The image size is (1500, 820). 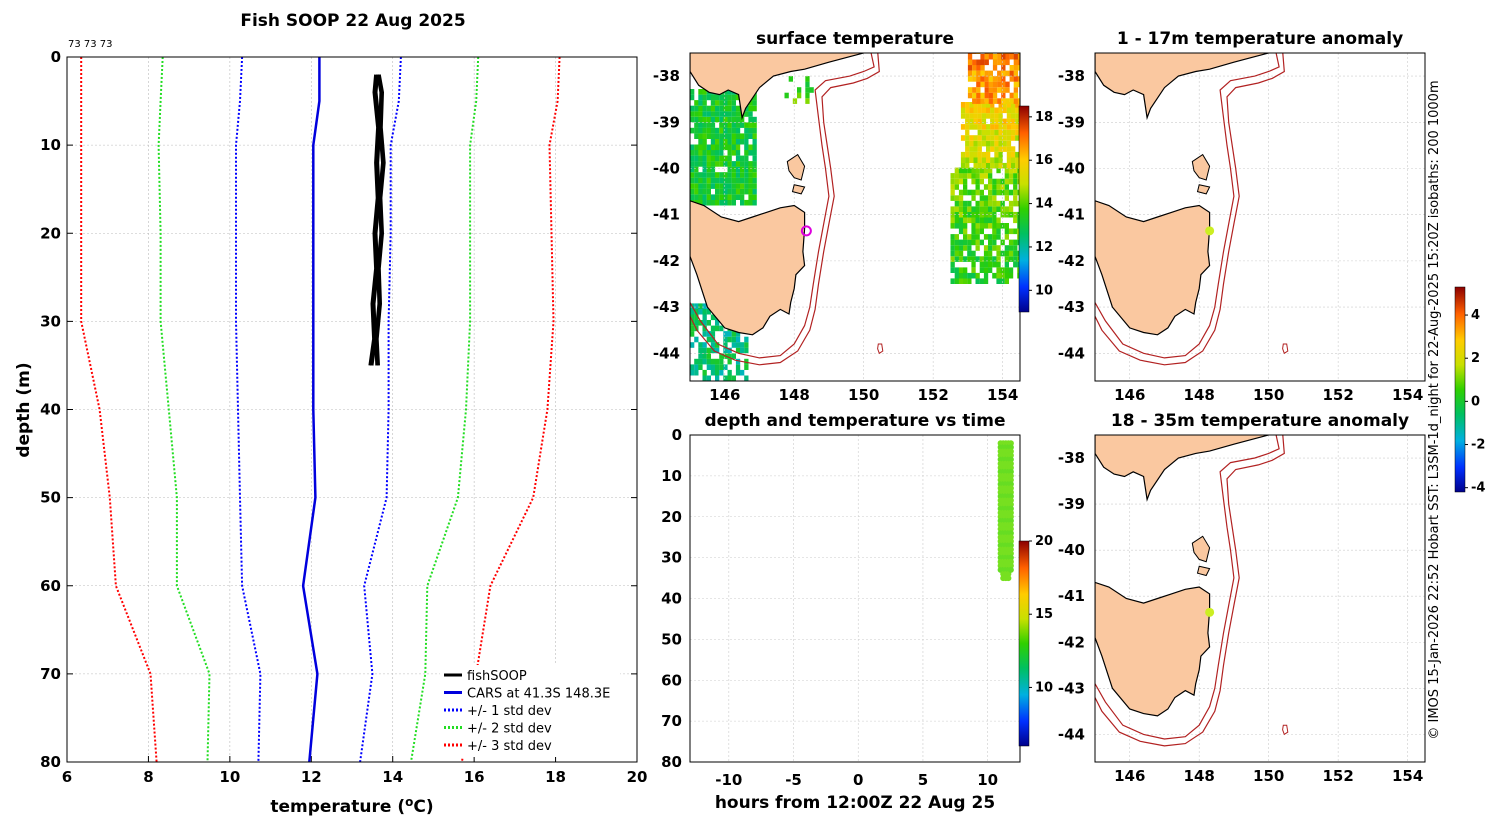 I want to click on map-y-tick-label: -44, so click(x=1071, y=734).